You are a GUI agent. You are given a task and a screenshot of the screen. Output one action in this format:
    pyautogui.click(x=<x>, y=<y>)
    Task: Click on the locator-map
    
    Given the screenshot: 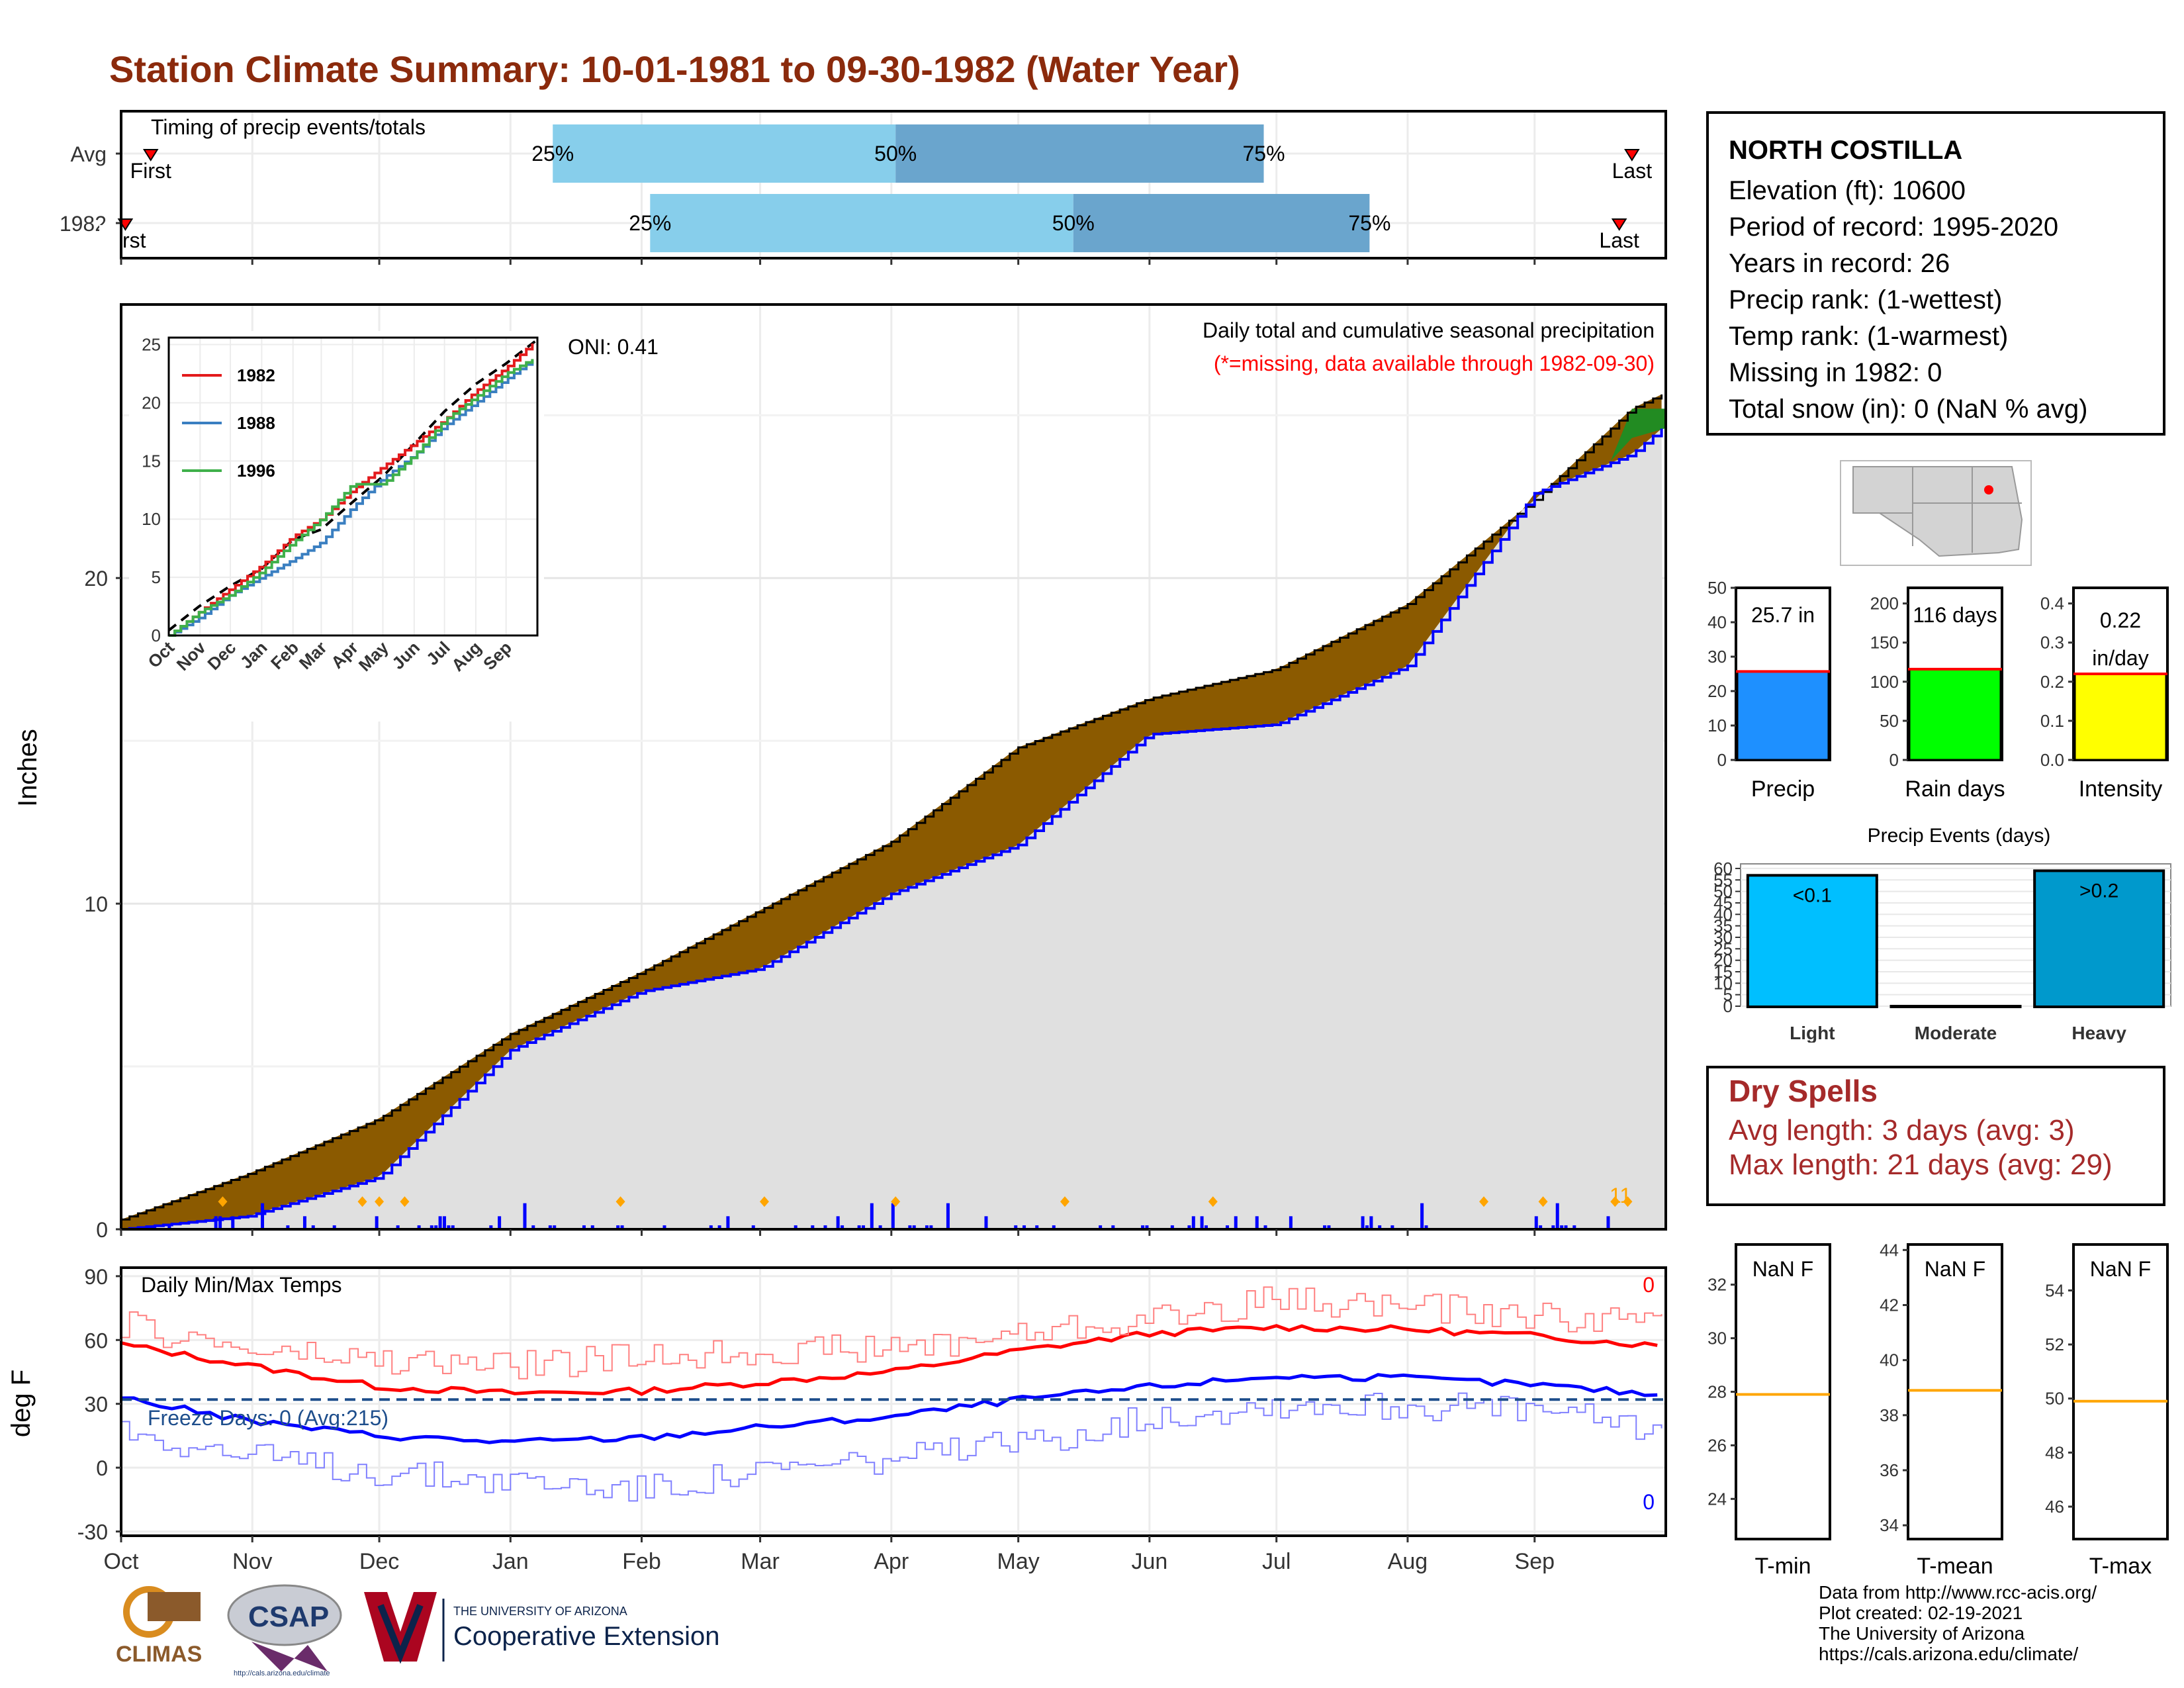 What is the action you would take?
    pyautogui.click(x=1936, y=513)
    